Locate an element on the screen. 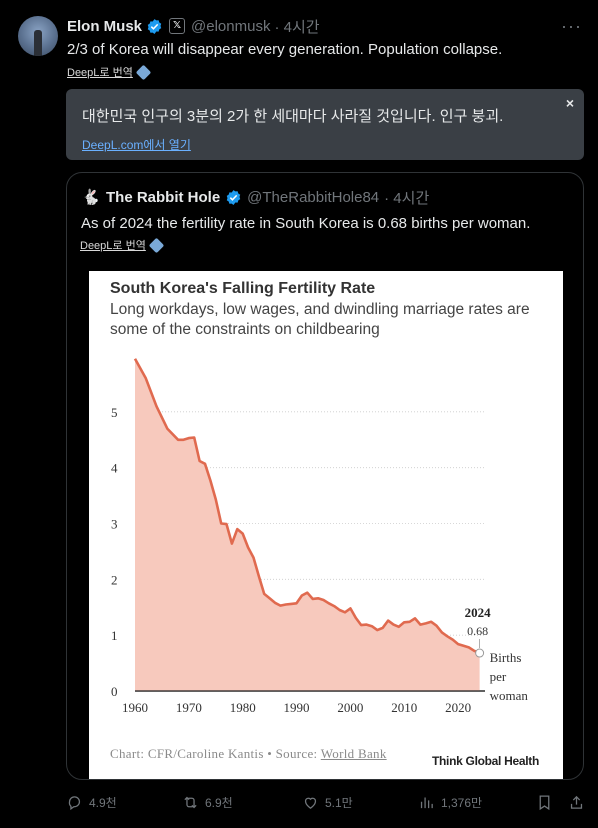  y-tick-label: 1 is located at coordinates (114, 635).